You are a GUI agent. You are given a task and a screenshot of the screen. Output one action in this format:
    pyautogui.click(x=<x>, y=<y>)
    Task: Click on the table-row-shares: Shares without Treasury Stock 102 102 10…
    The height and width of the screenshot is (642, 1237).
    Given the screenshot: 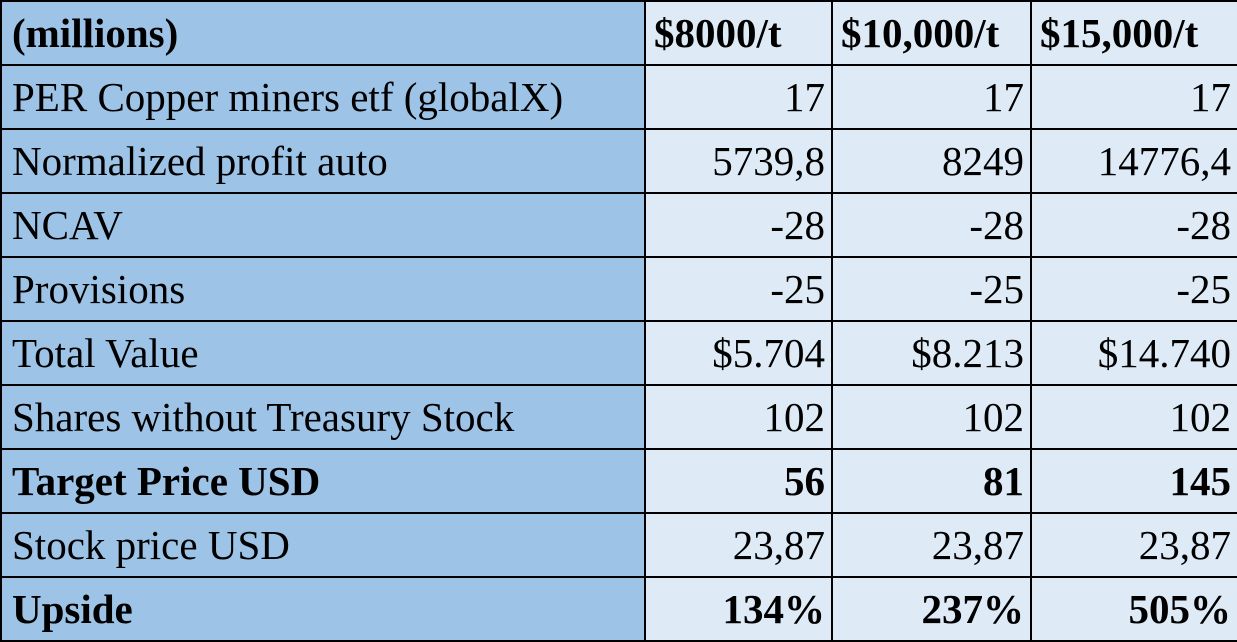 What is the action you would take?
    pyautogui.click(x=618, y=417)
    